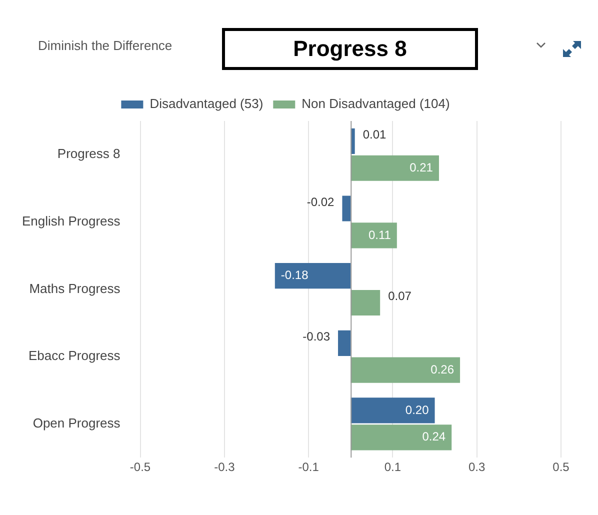  Describe the element at coordinates (350, 49) in the screenshot. I see `chart-title: Progress 8` at that location.